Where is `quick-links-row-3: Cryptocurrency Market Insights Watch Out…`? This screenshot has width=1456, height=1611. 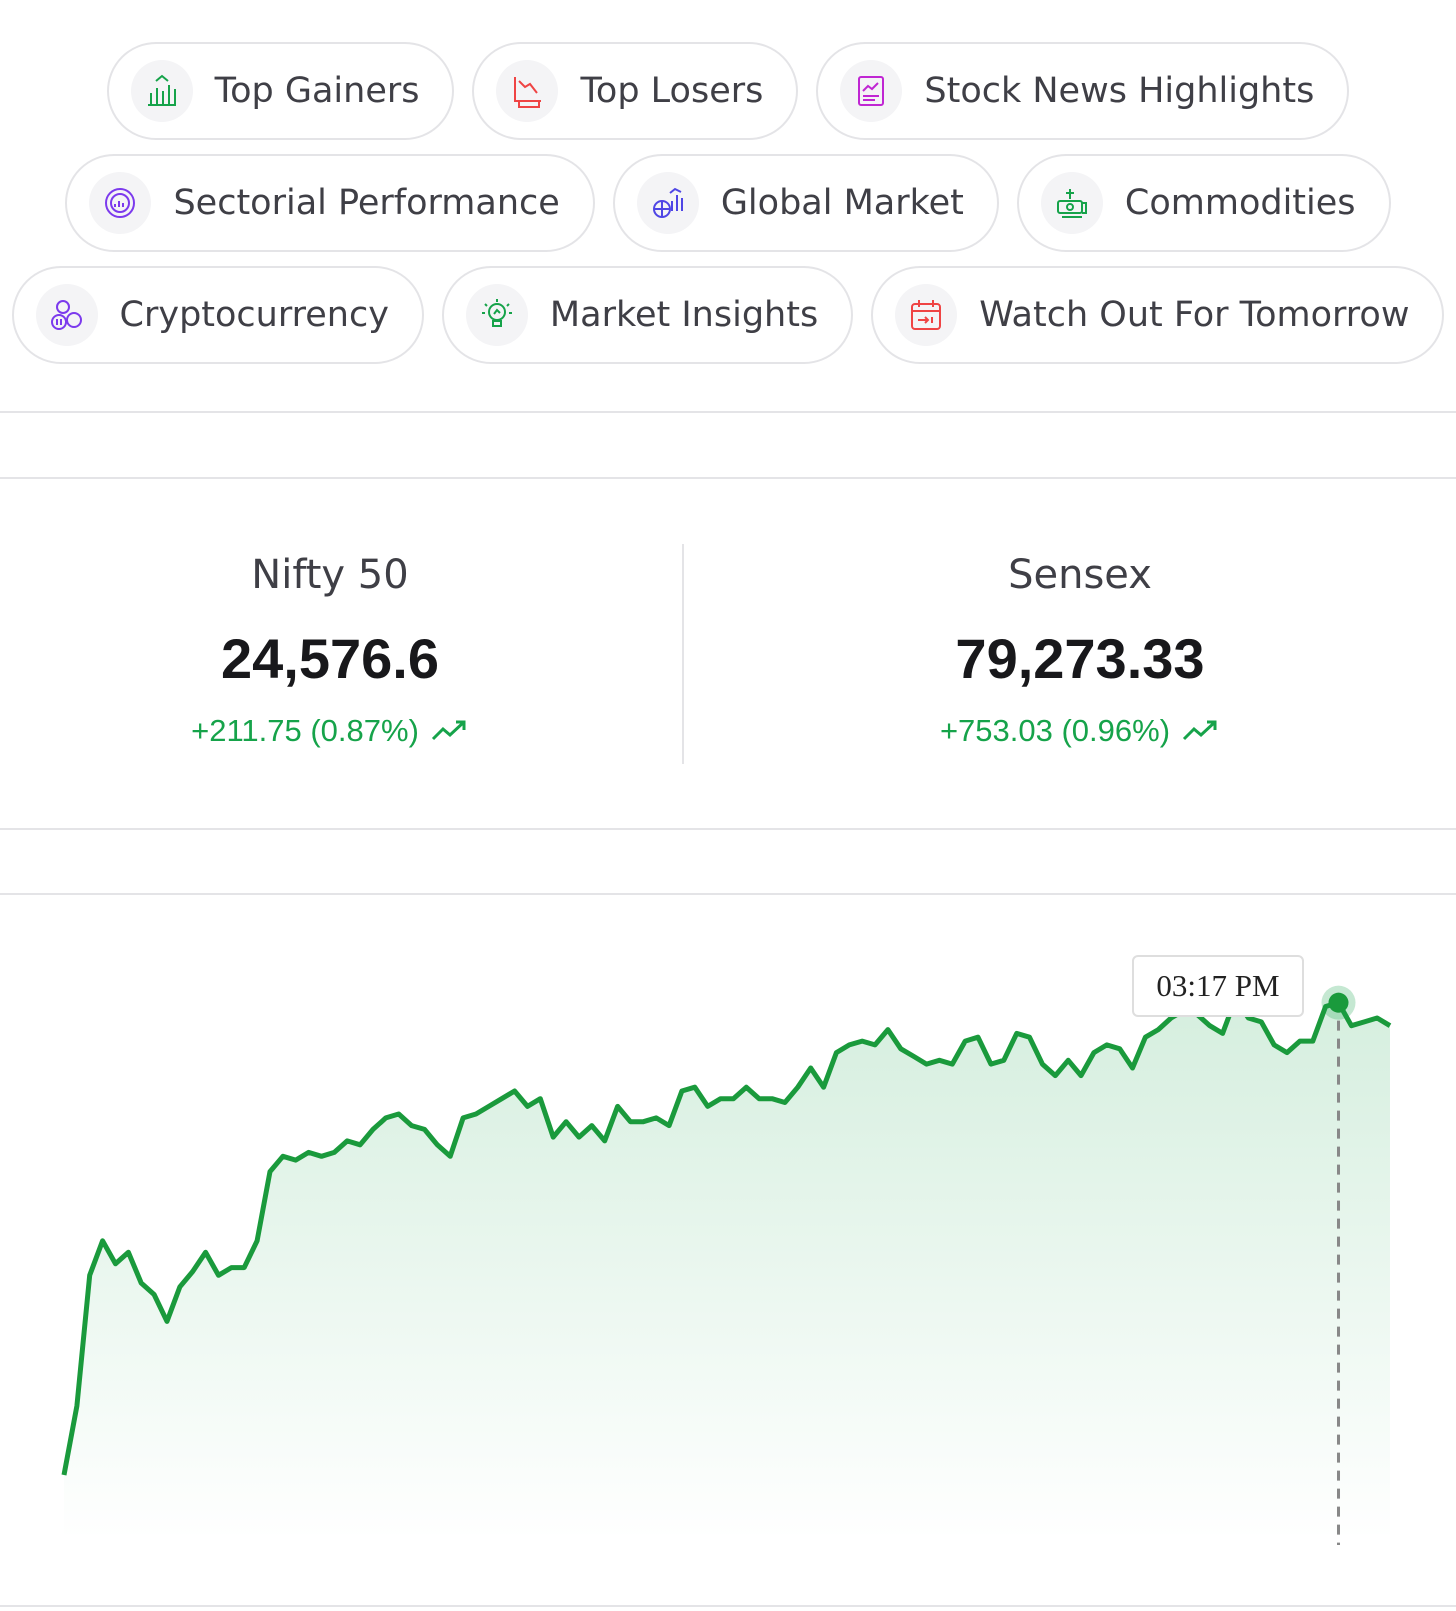 quick-links-row-3: Cryptocurrency Market Insights Watch Out… is located at coordinates (728, 315).